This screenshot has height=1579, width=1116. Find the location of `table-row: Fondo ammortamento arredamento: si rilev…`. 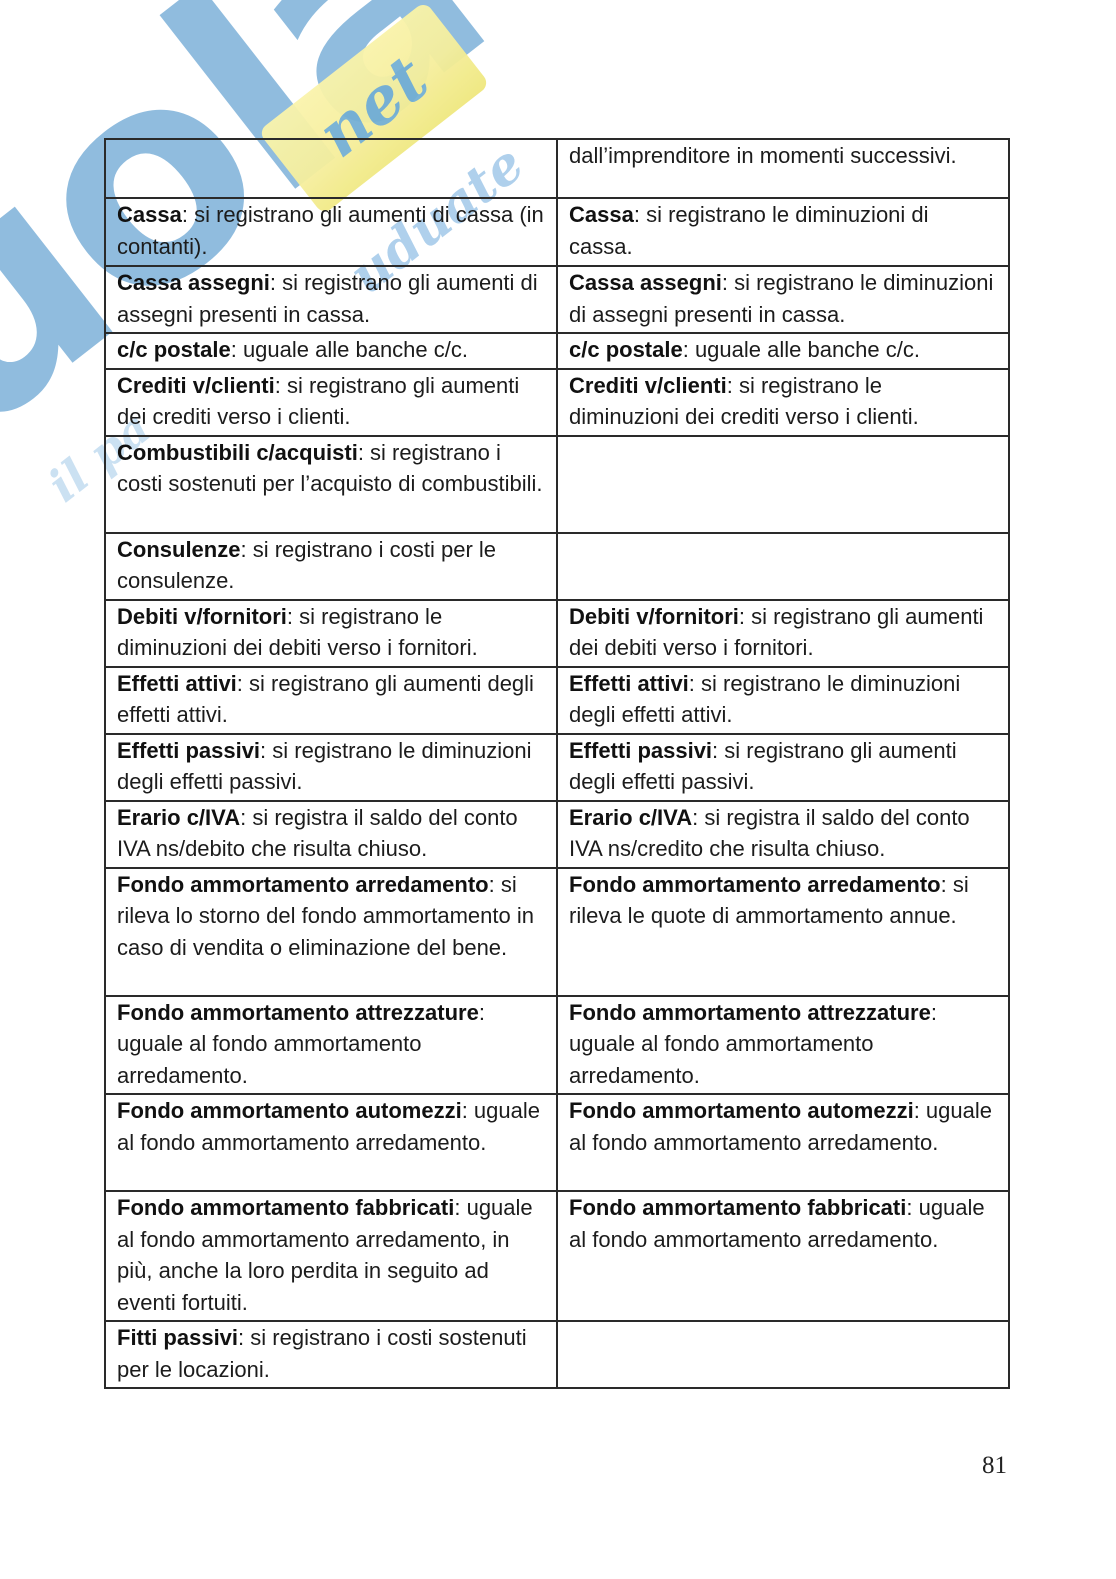

table-row: Fondo ammortamento arredamento: si rilev… is located at coordinates (557, 931).